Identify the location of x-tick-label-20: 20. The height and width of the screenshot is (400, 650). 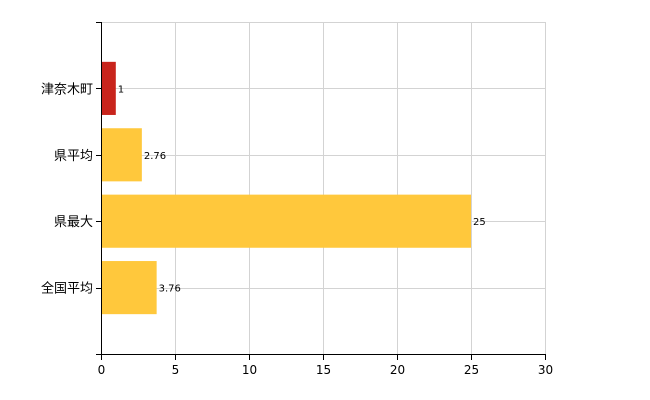
(397, 370).